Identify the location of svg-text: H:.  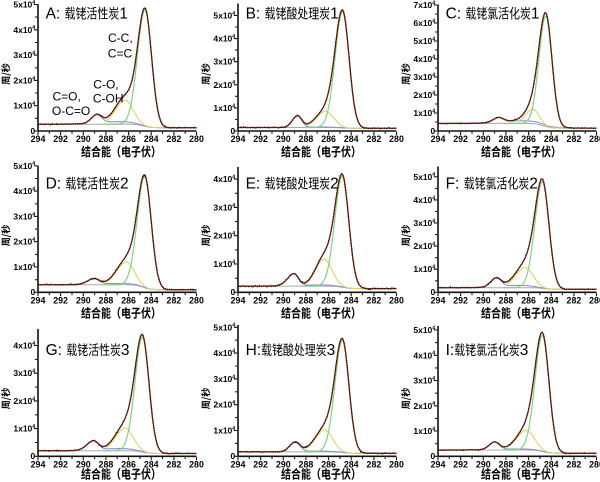
(254, 350).